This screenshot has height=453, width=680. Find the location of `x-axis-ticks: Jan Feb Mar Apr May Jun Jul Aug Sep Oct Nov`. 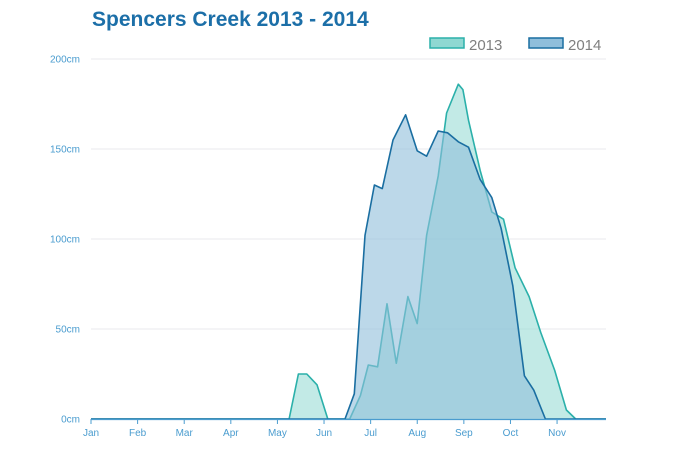

x-axis-ticks: Jan Feb Mar Apr May Jun Jul Aug Sep Oct Nov is located at coordinates (324, 429).